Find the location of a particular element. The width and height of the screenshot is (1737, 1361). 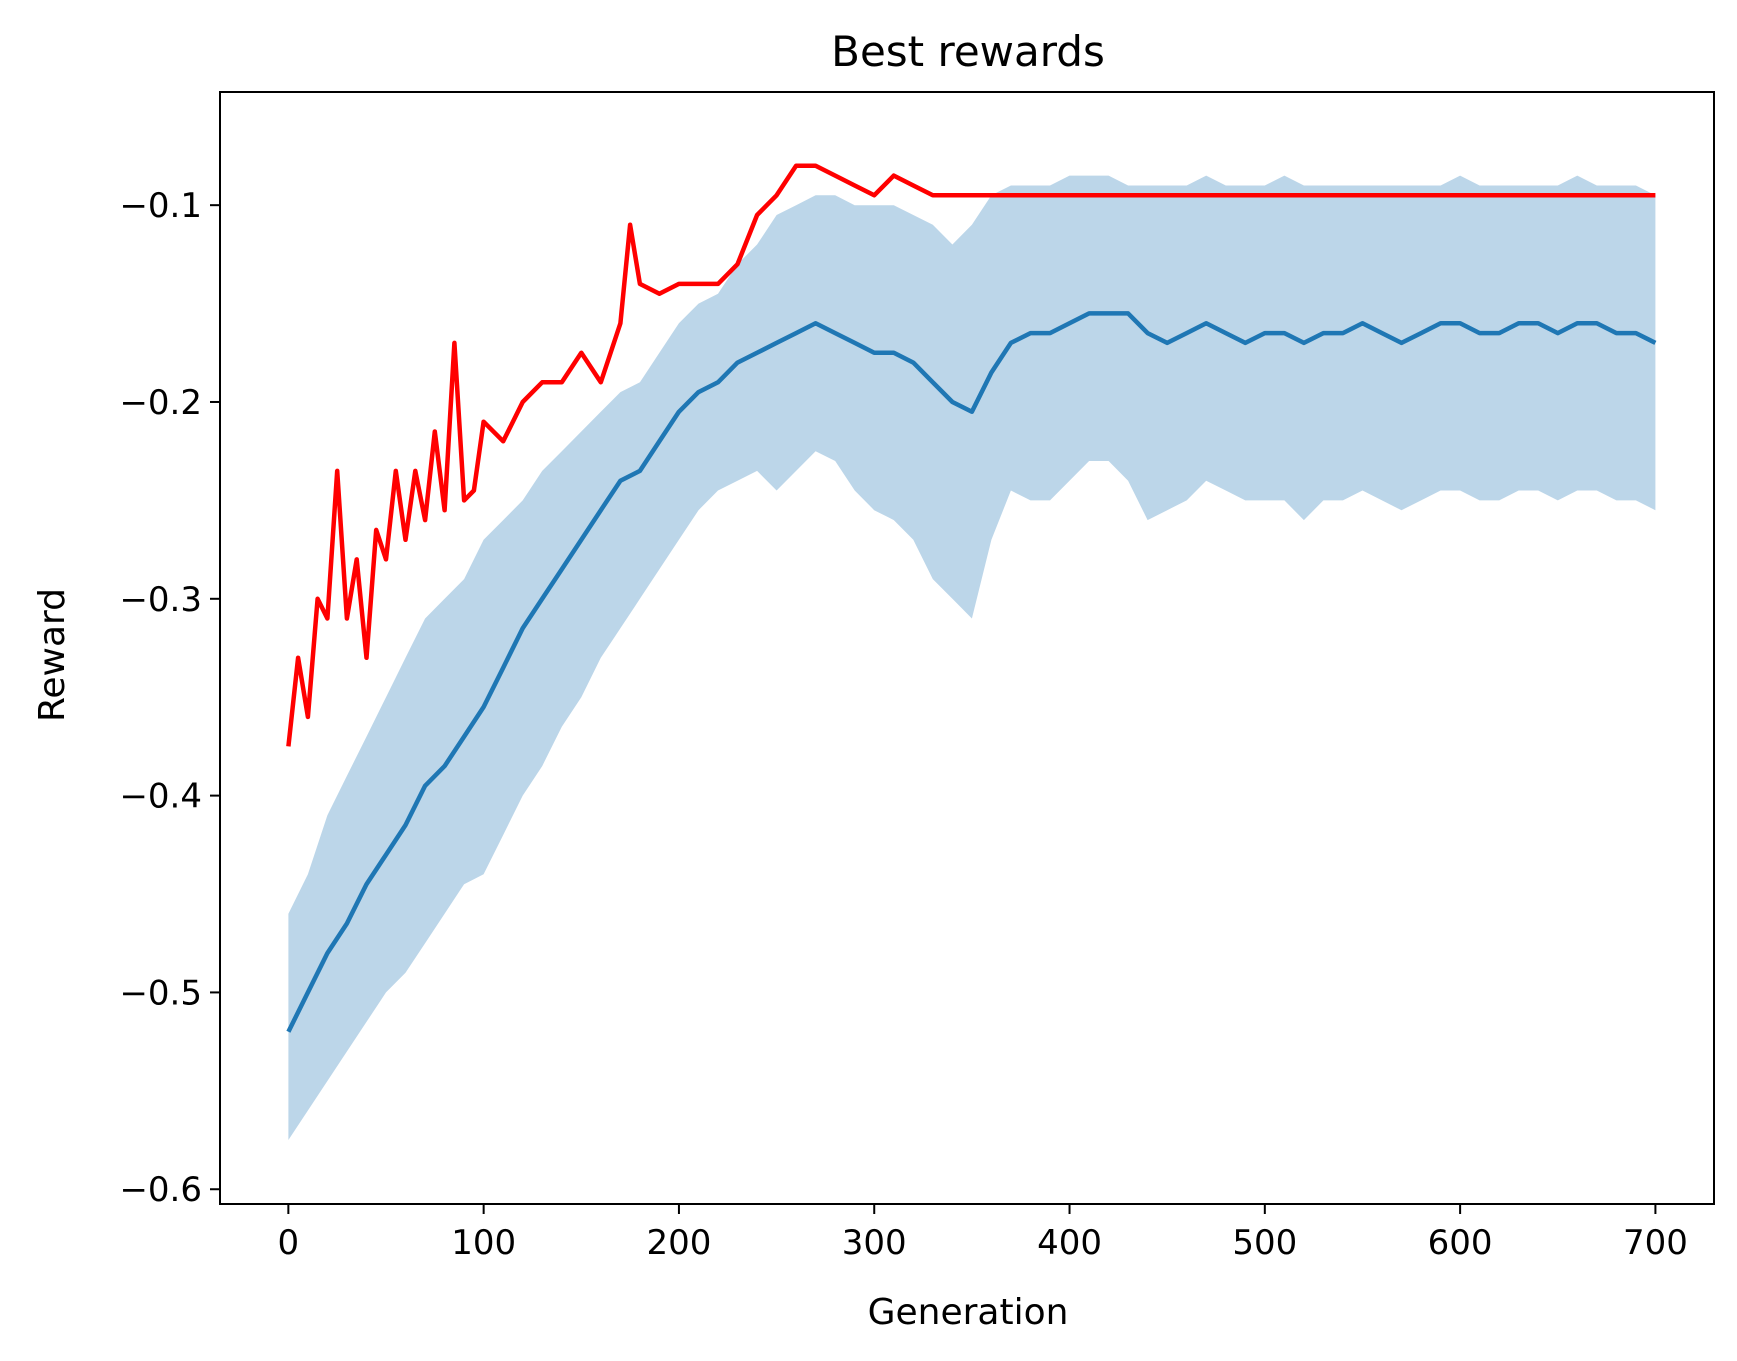

y-tick-label: −0.1 is located at coordinates (160, 206).